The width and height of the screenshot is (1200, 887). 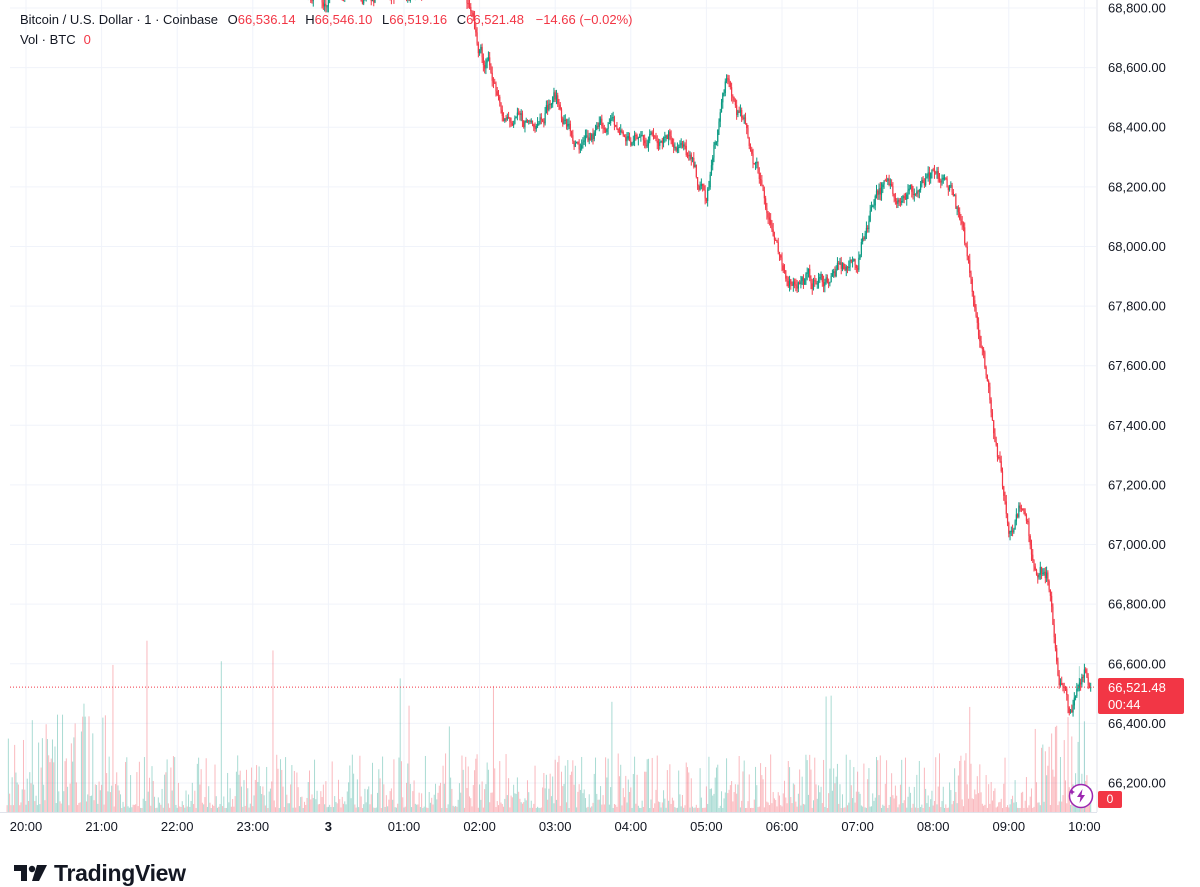 I want to click on tradingview-logo-icon, so click(x=31, y=873).